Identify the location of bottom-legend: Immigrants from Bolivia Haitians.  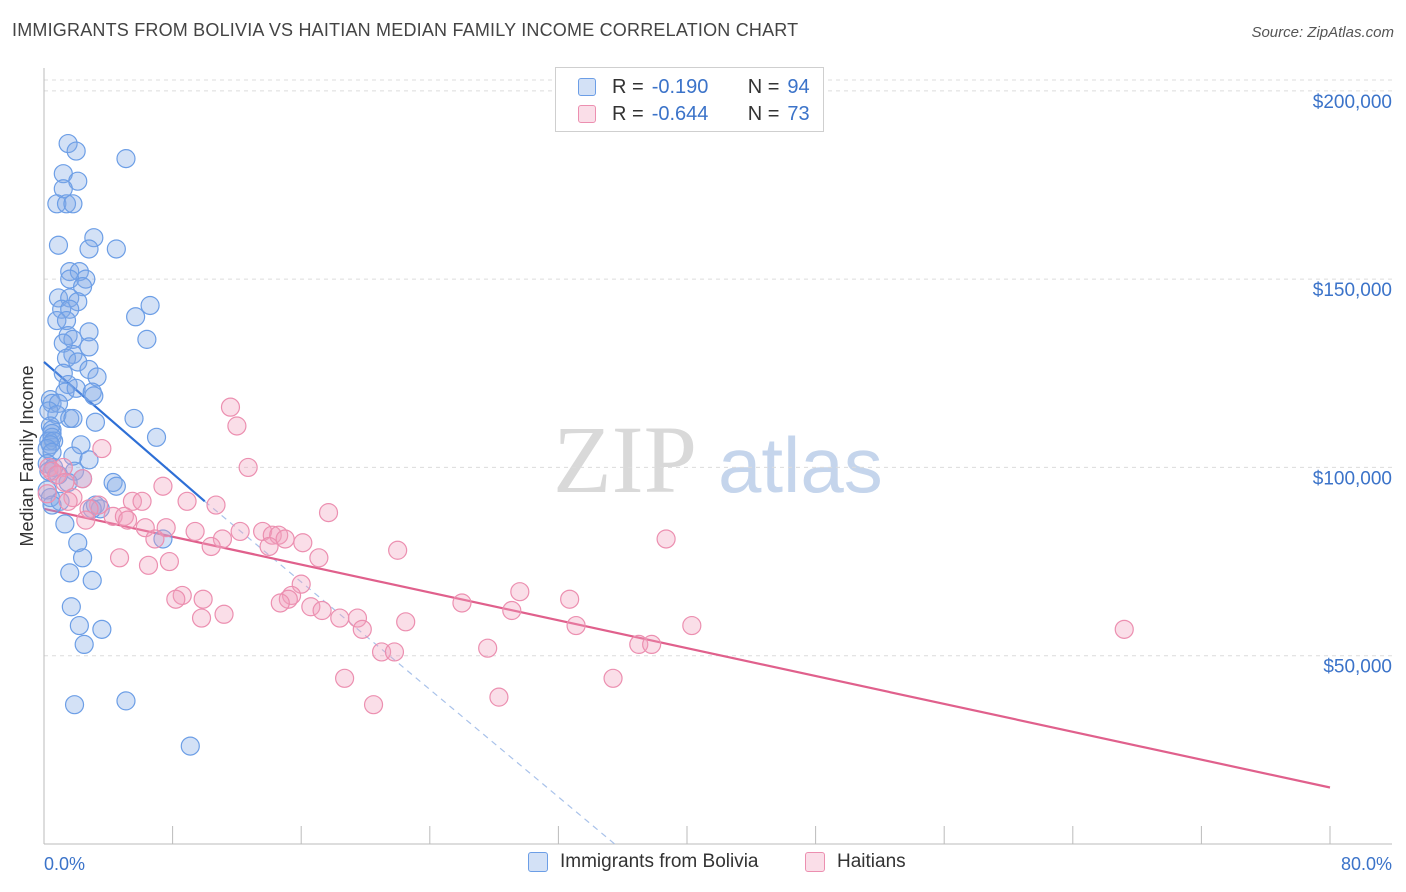
(703, 864).